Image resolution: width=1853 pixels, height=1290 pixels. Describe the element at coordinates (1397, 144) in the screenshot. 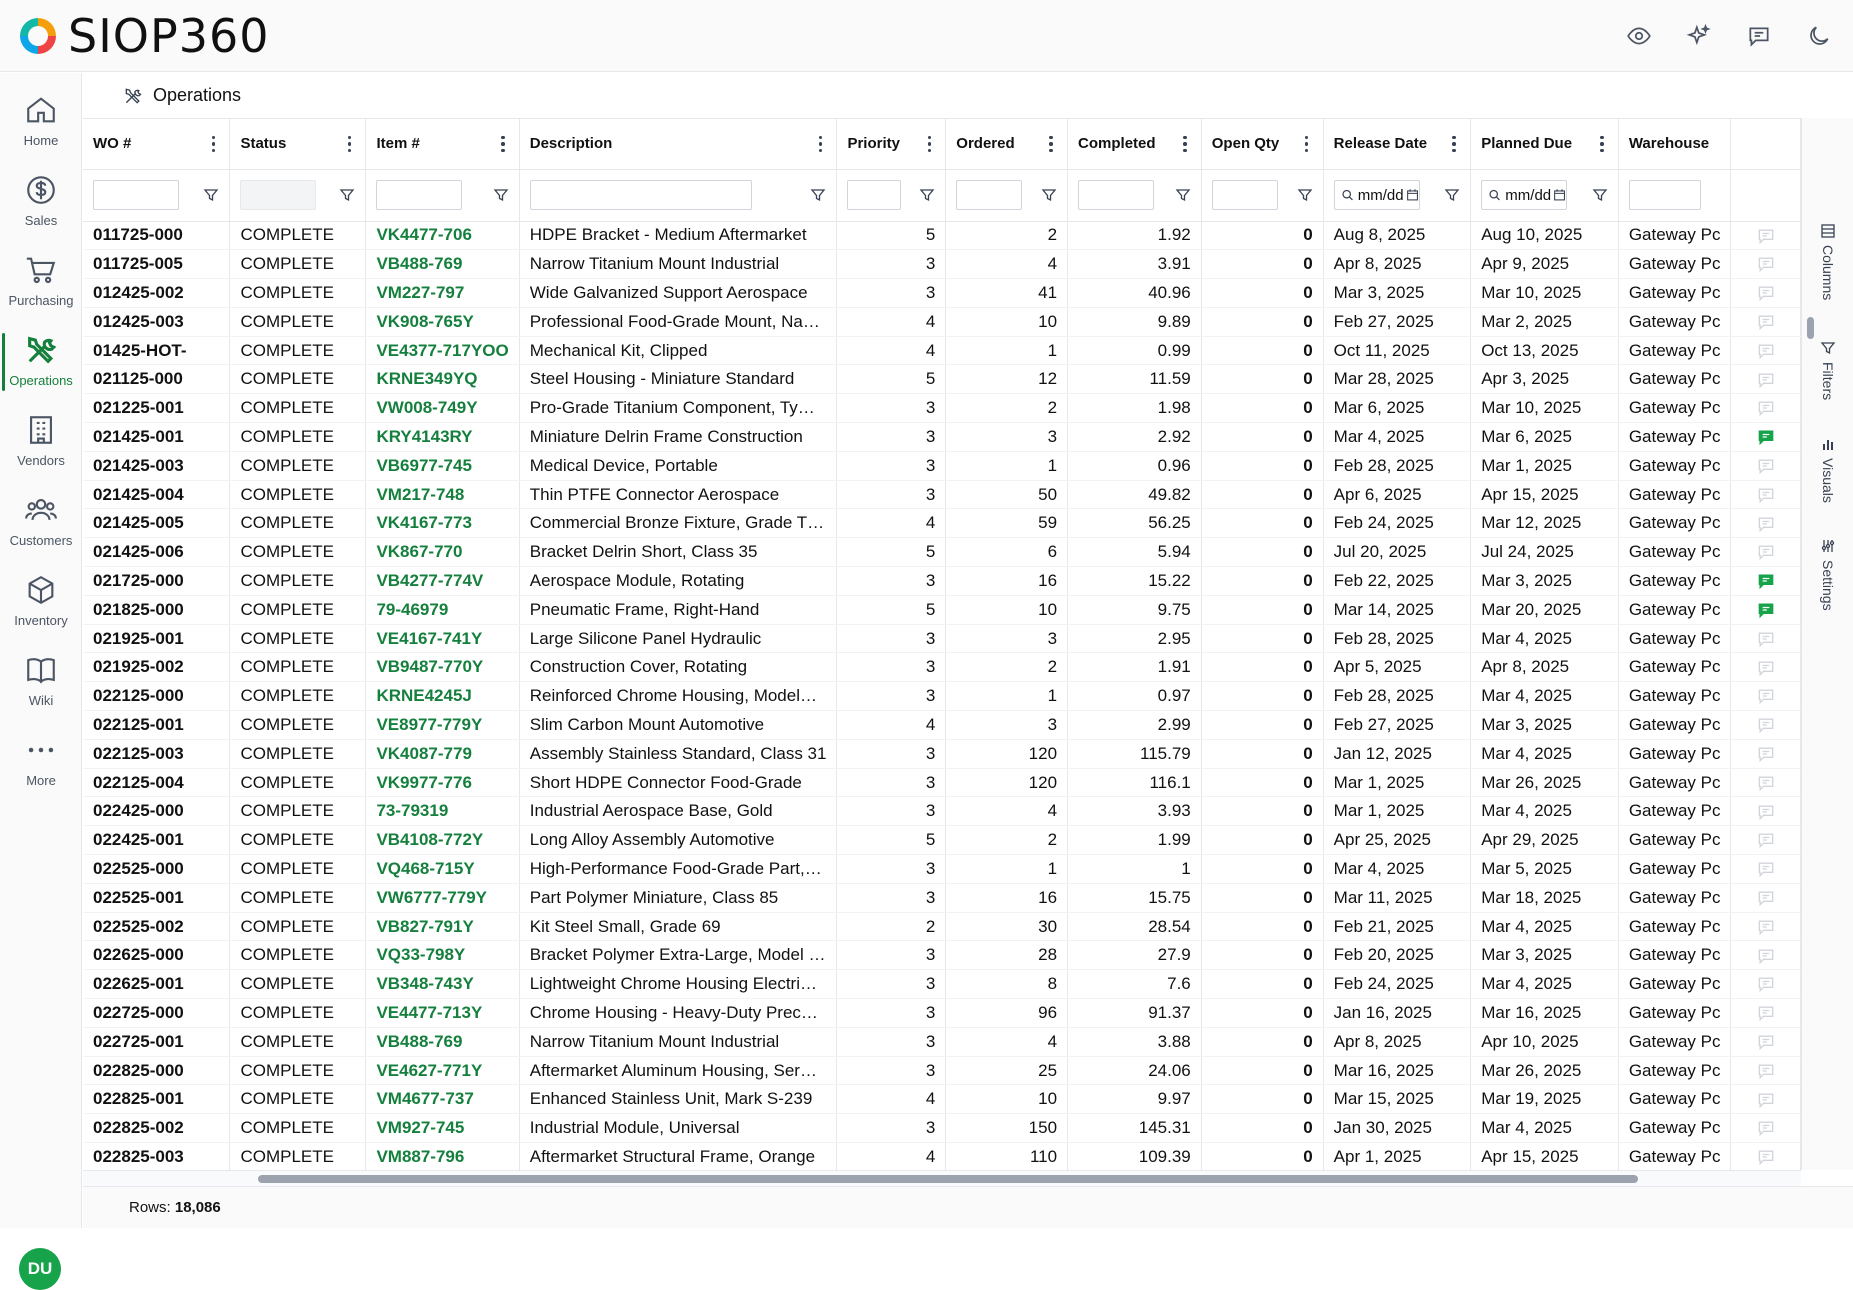

I see `column-header-release-date: Release Date` at that location.